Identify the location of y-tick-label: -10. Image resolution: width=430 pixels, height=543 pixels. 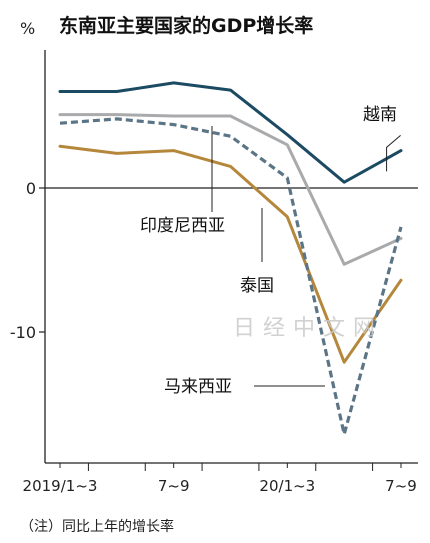
(23, 332).